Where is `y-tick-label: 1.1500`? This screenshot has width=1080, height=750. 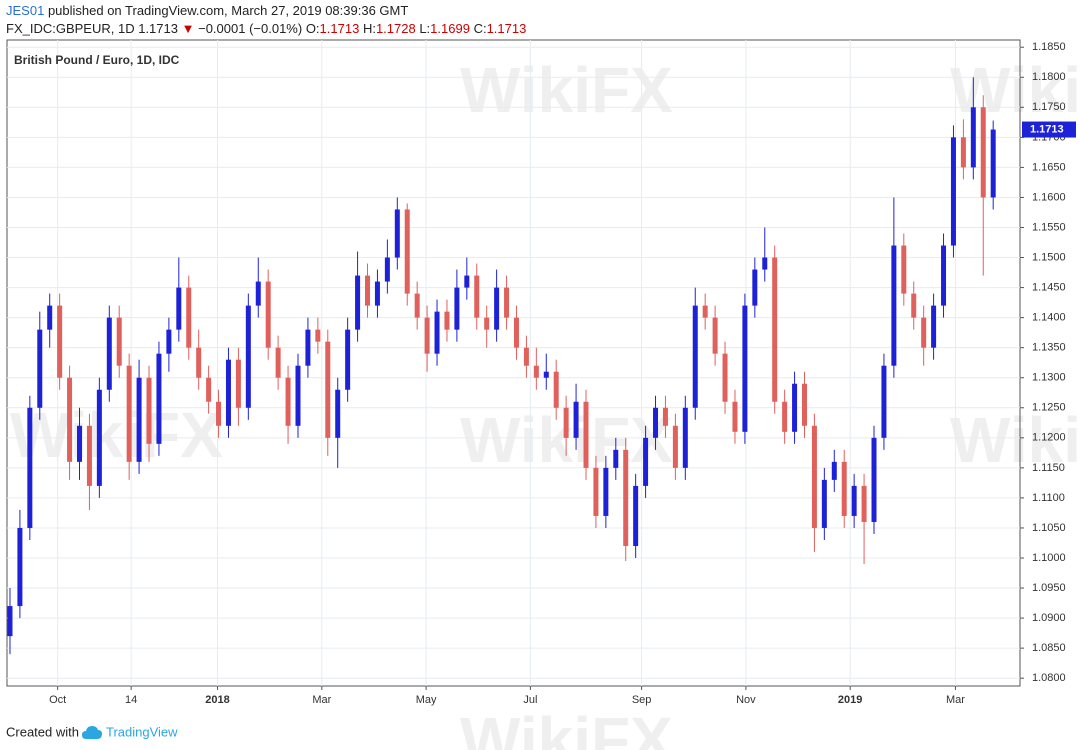
y-tick-label: 1.1500 is located at coordinates (1049, 257).